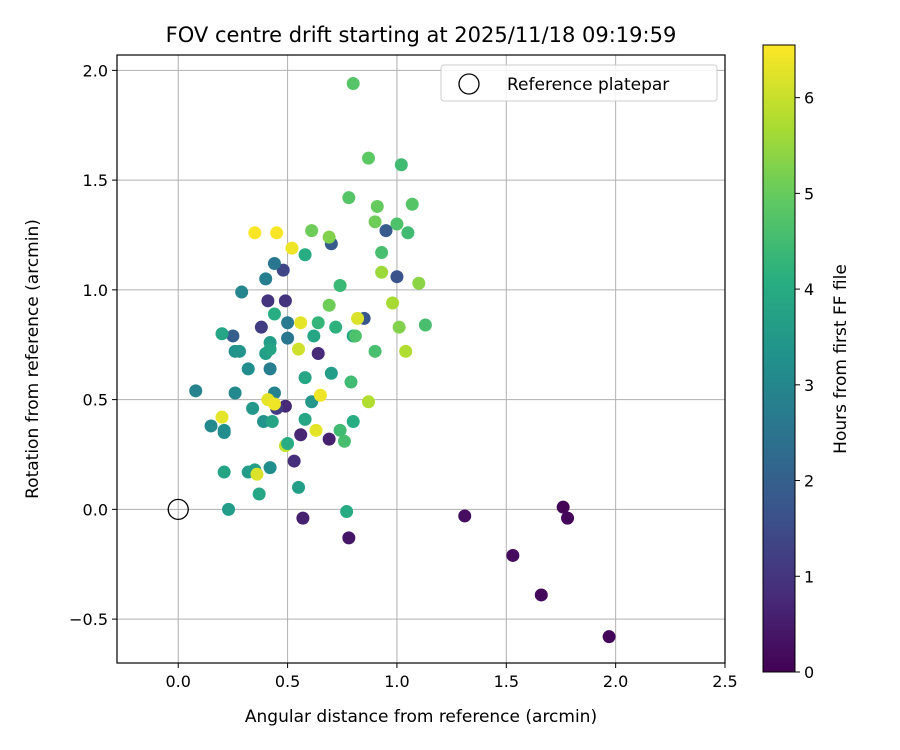 The image size is (900, 750). I want to click on x-axis: 0.0 0.5 1.0 1.5 2.0 2.5, so click(452, 677).